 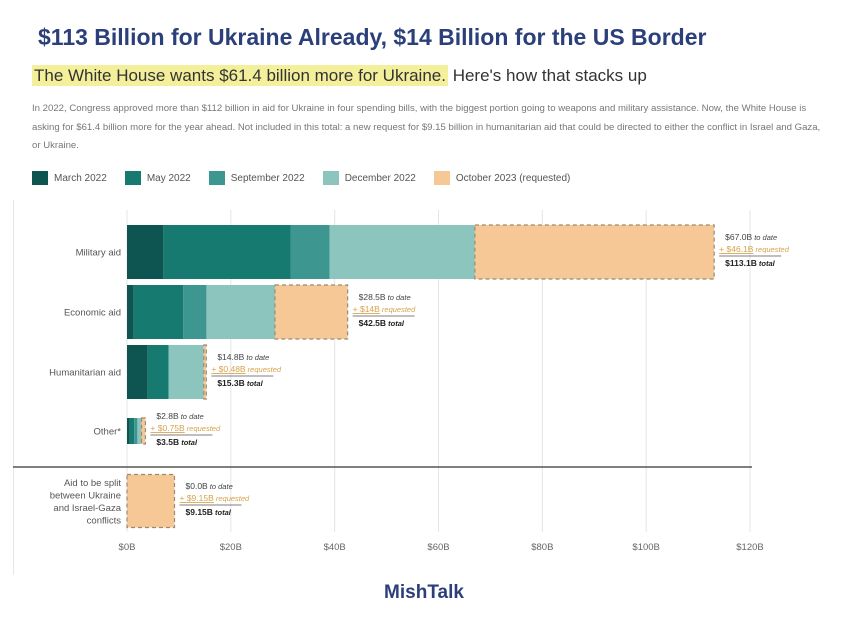 What do you see at coordinates (741, 263) in the screenshot?
I see `annotation-total-value: $113.1B` at bounding box center [741, 263].